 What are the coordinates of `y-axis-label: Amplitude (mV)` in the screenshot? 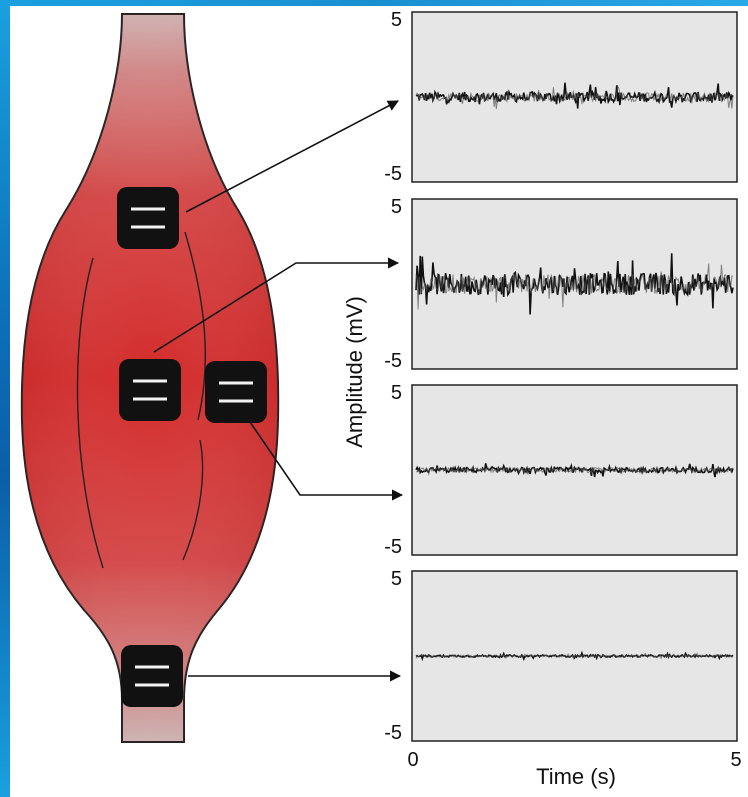 It's located at (354, 372).